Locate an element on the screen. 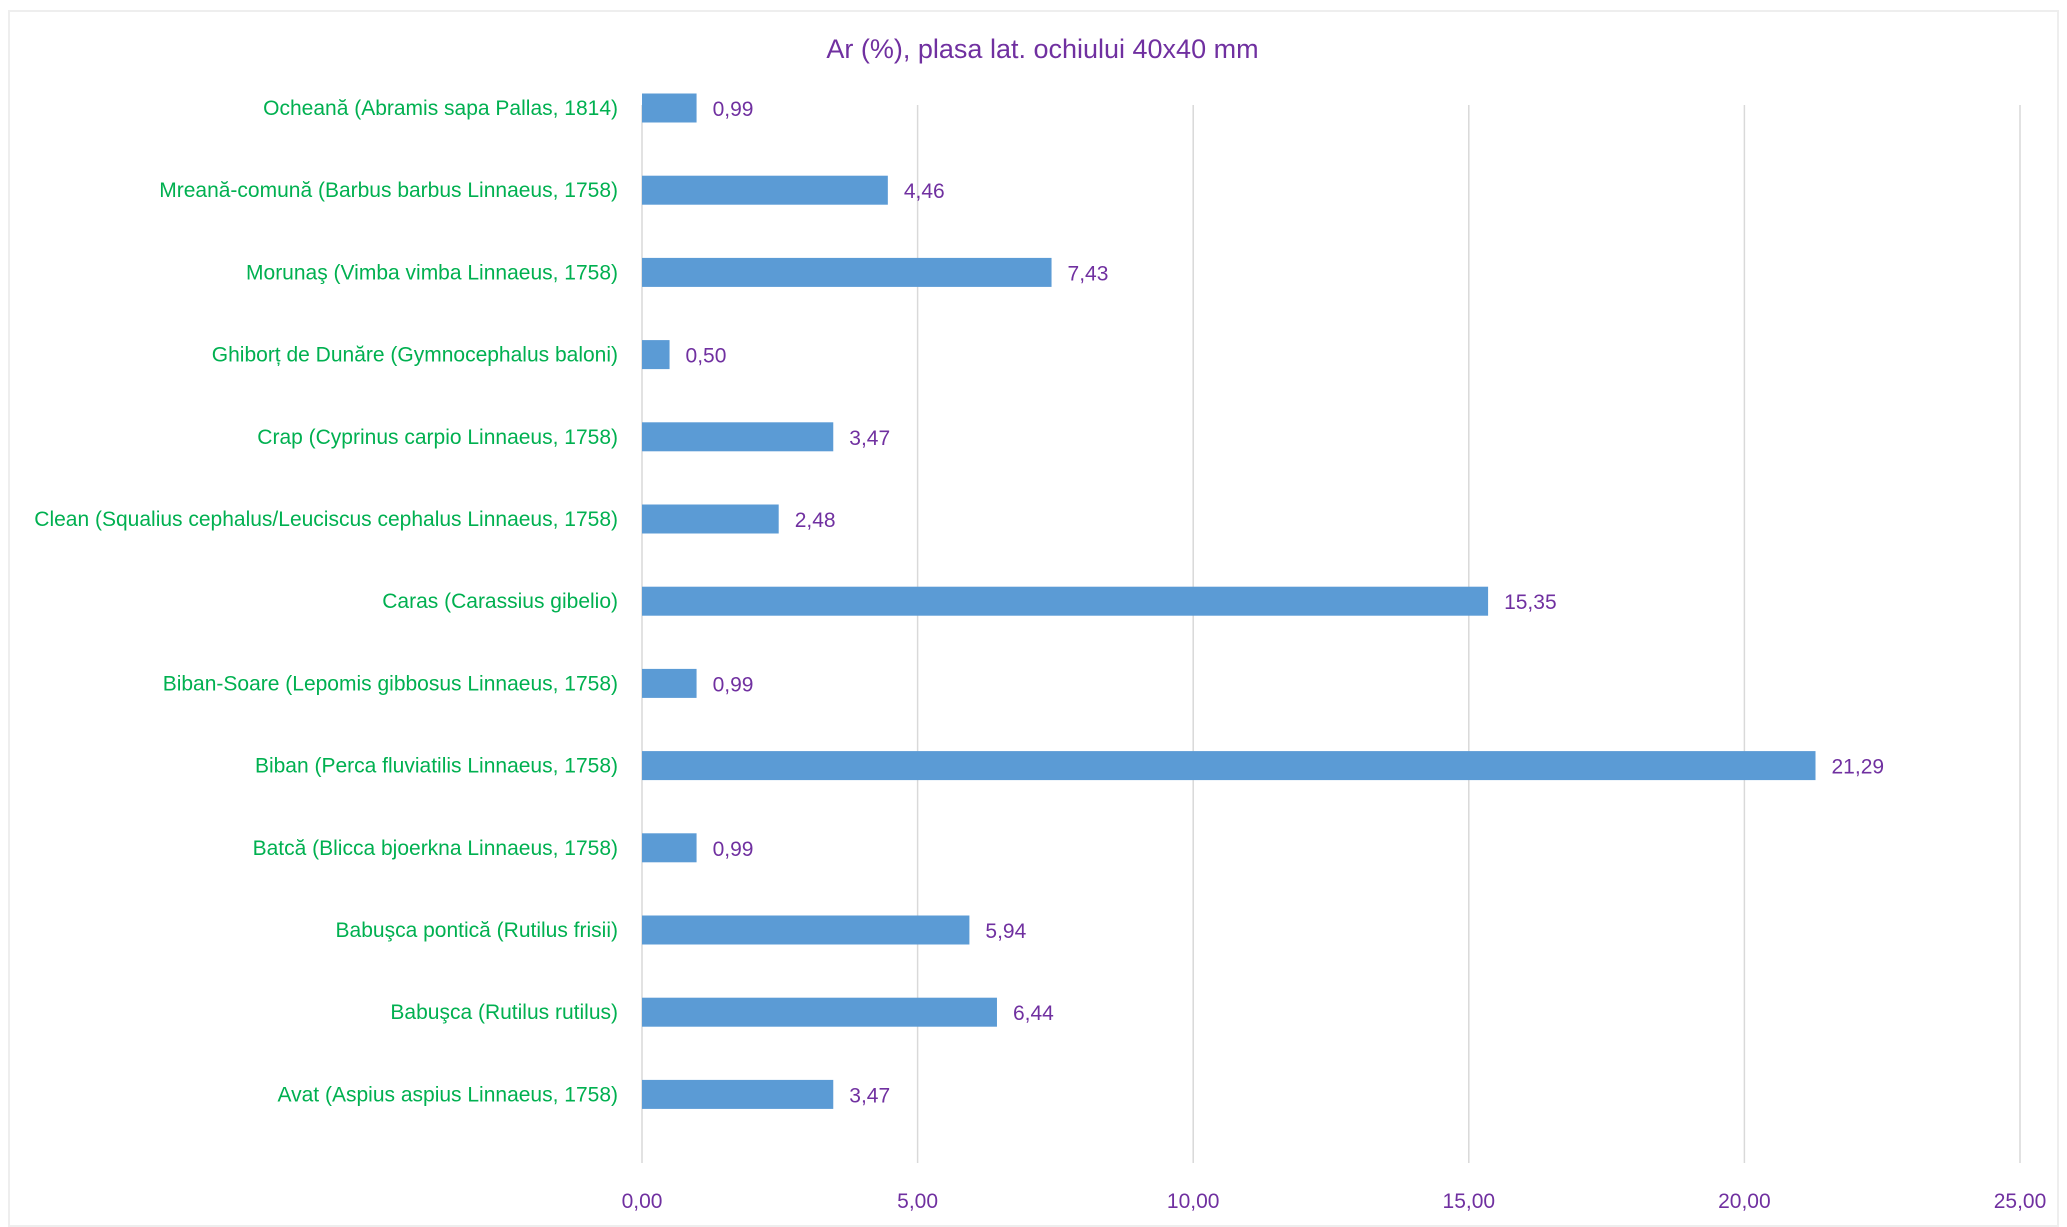 The image size is (2067, 1227). category-label: Babuşca pontică (Rutilus frisii) is located at coordinates (477, 930).